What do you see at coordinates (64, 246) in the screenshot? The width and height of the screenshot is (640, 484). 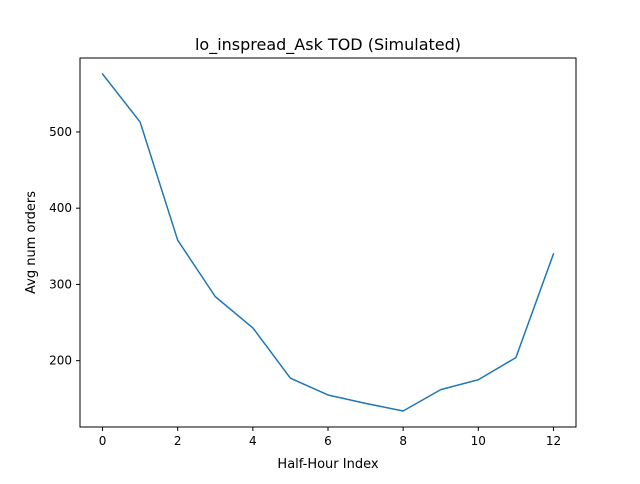 I see `y-axis-ticks: 200 300 400 500` at bounding box center [64, 246].